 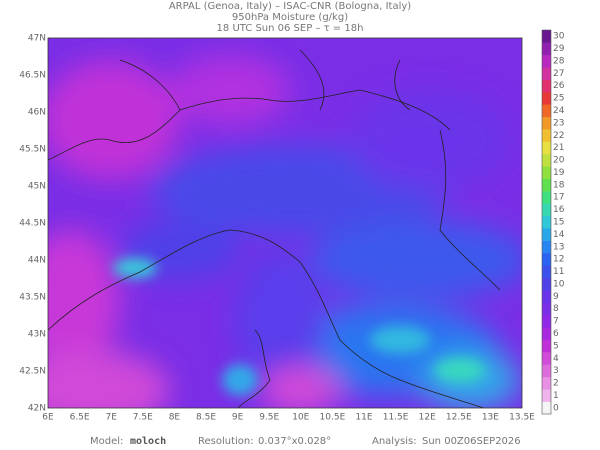 What do you see at coordinates (32, 372) in the screenshot?
I see `lat-label: 42.5N` at bounding box center [32, 372].